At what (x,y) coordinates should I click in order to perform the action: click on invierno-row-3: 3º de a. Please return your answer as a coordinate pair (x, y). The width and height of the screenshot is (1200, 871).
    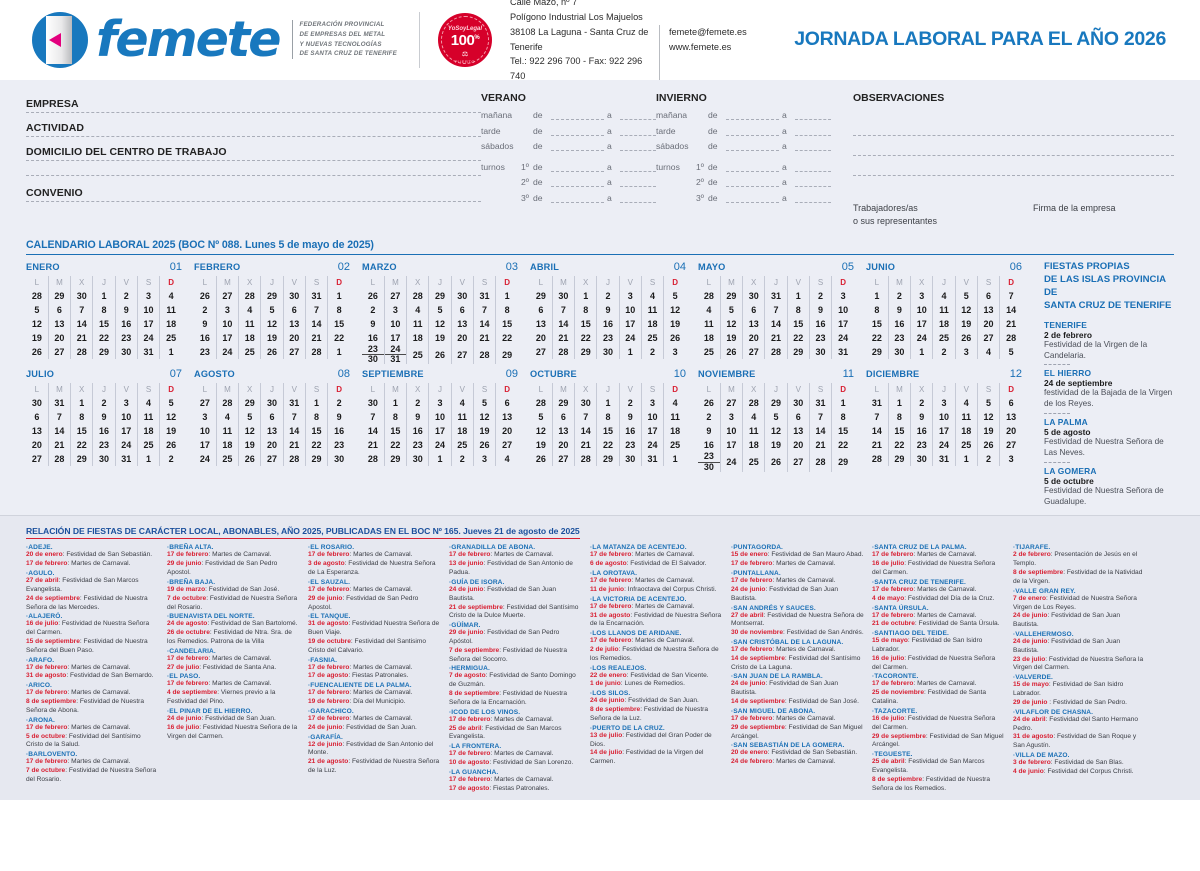
    Looking at the image, I should click on (743, 198).